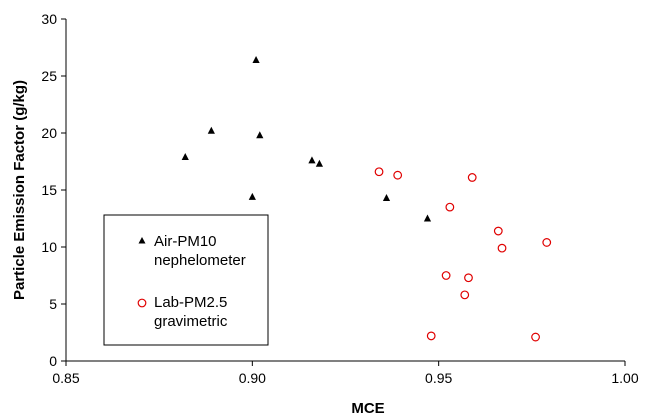 This screenshot has width=649, height=420. What do you see at coordinates (185, 241) in the screenshot?
I see `legend-label-air-pm10-line1: Air-PM10` at bounding box center [185, 241].